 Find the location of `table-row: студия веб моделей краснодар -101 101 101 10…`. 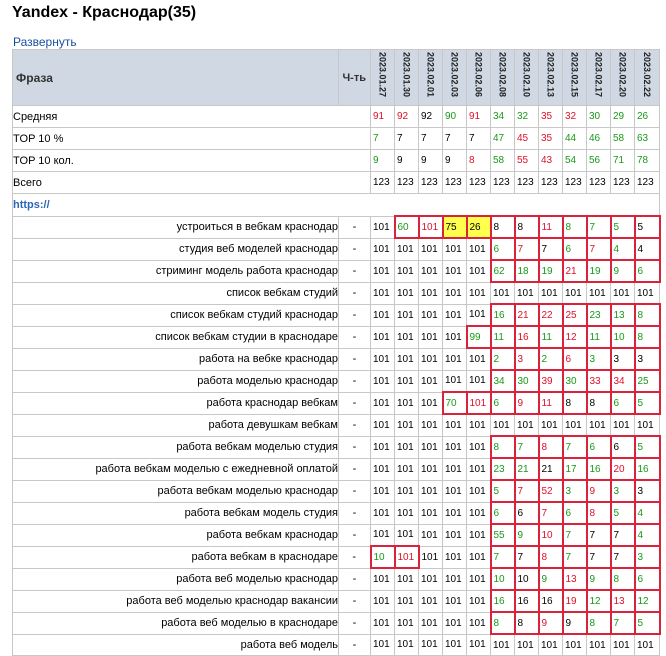

table-row: студия веб моделей краснодар -101 101 101 10… is located at coordinates (336, 249).